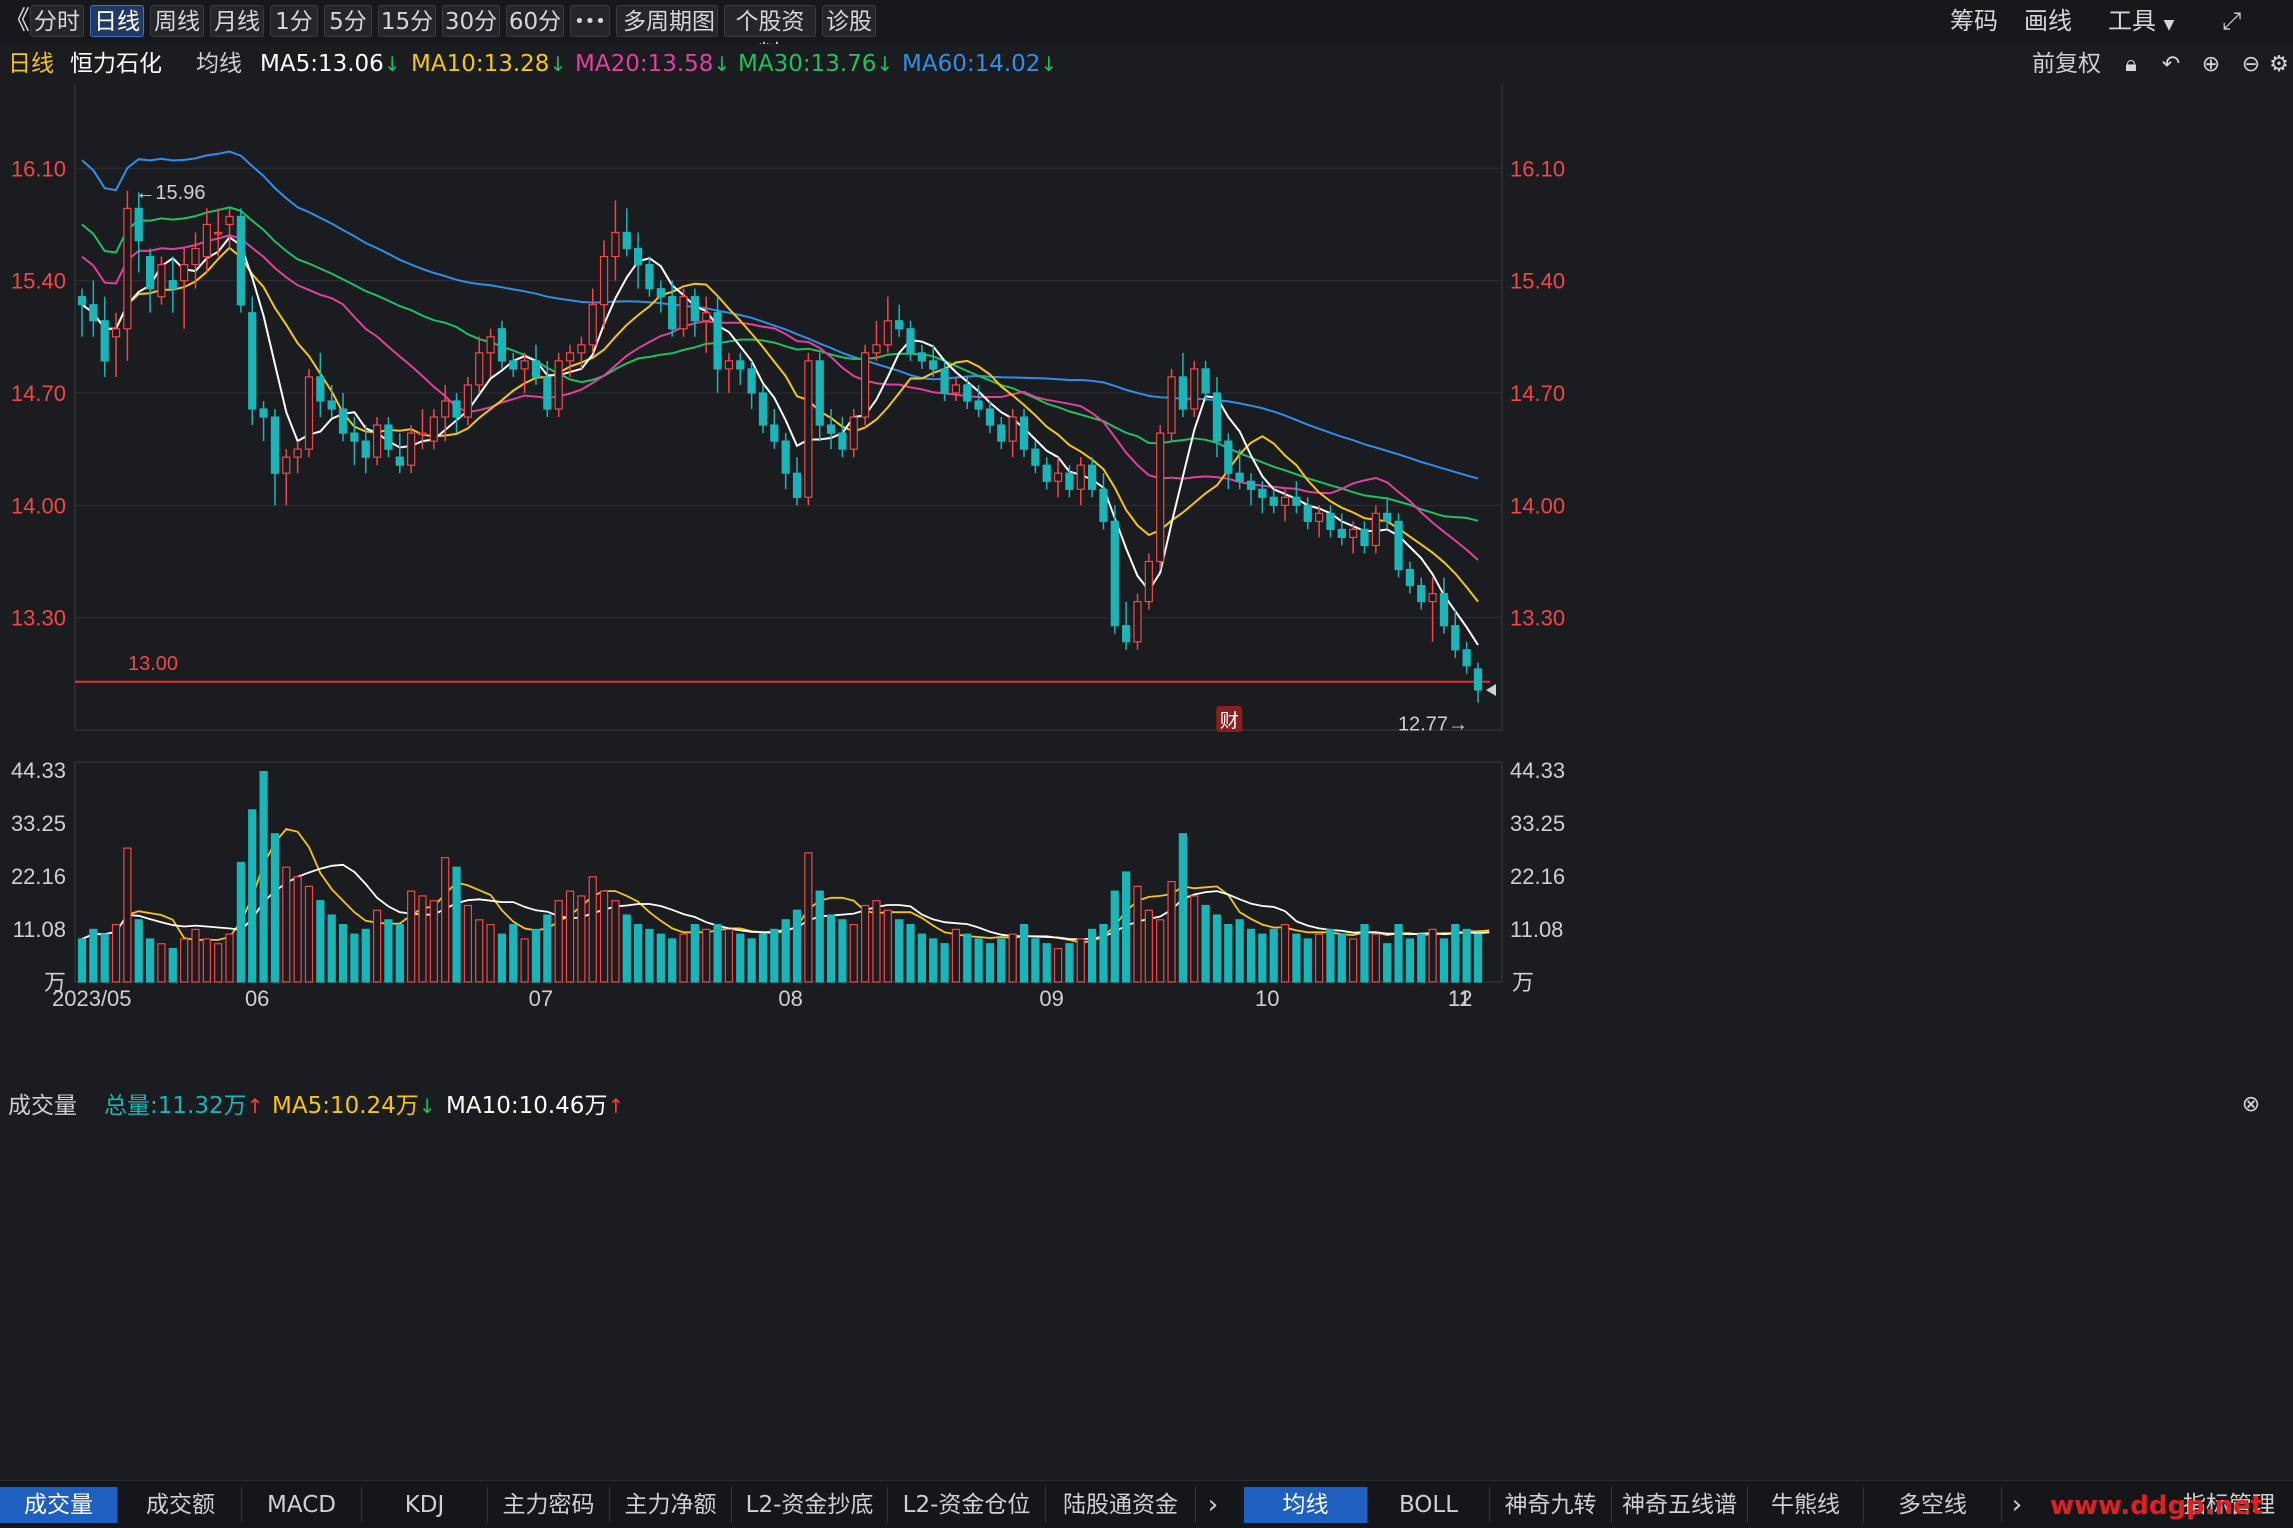 This screenshot has width=2293, height=1528. What do you see at coordinates (2279, 64) in the screenshot?
I see `settings-icon: ⚙` at bounding box center [2279, 64].